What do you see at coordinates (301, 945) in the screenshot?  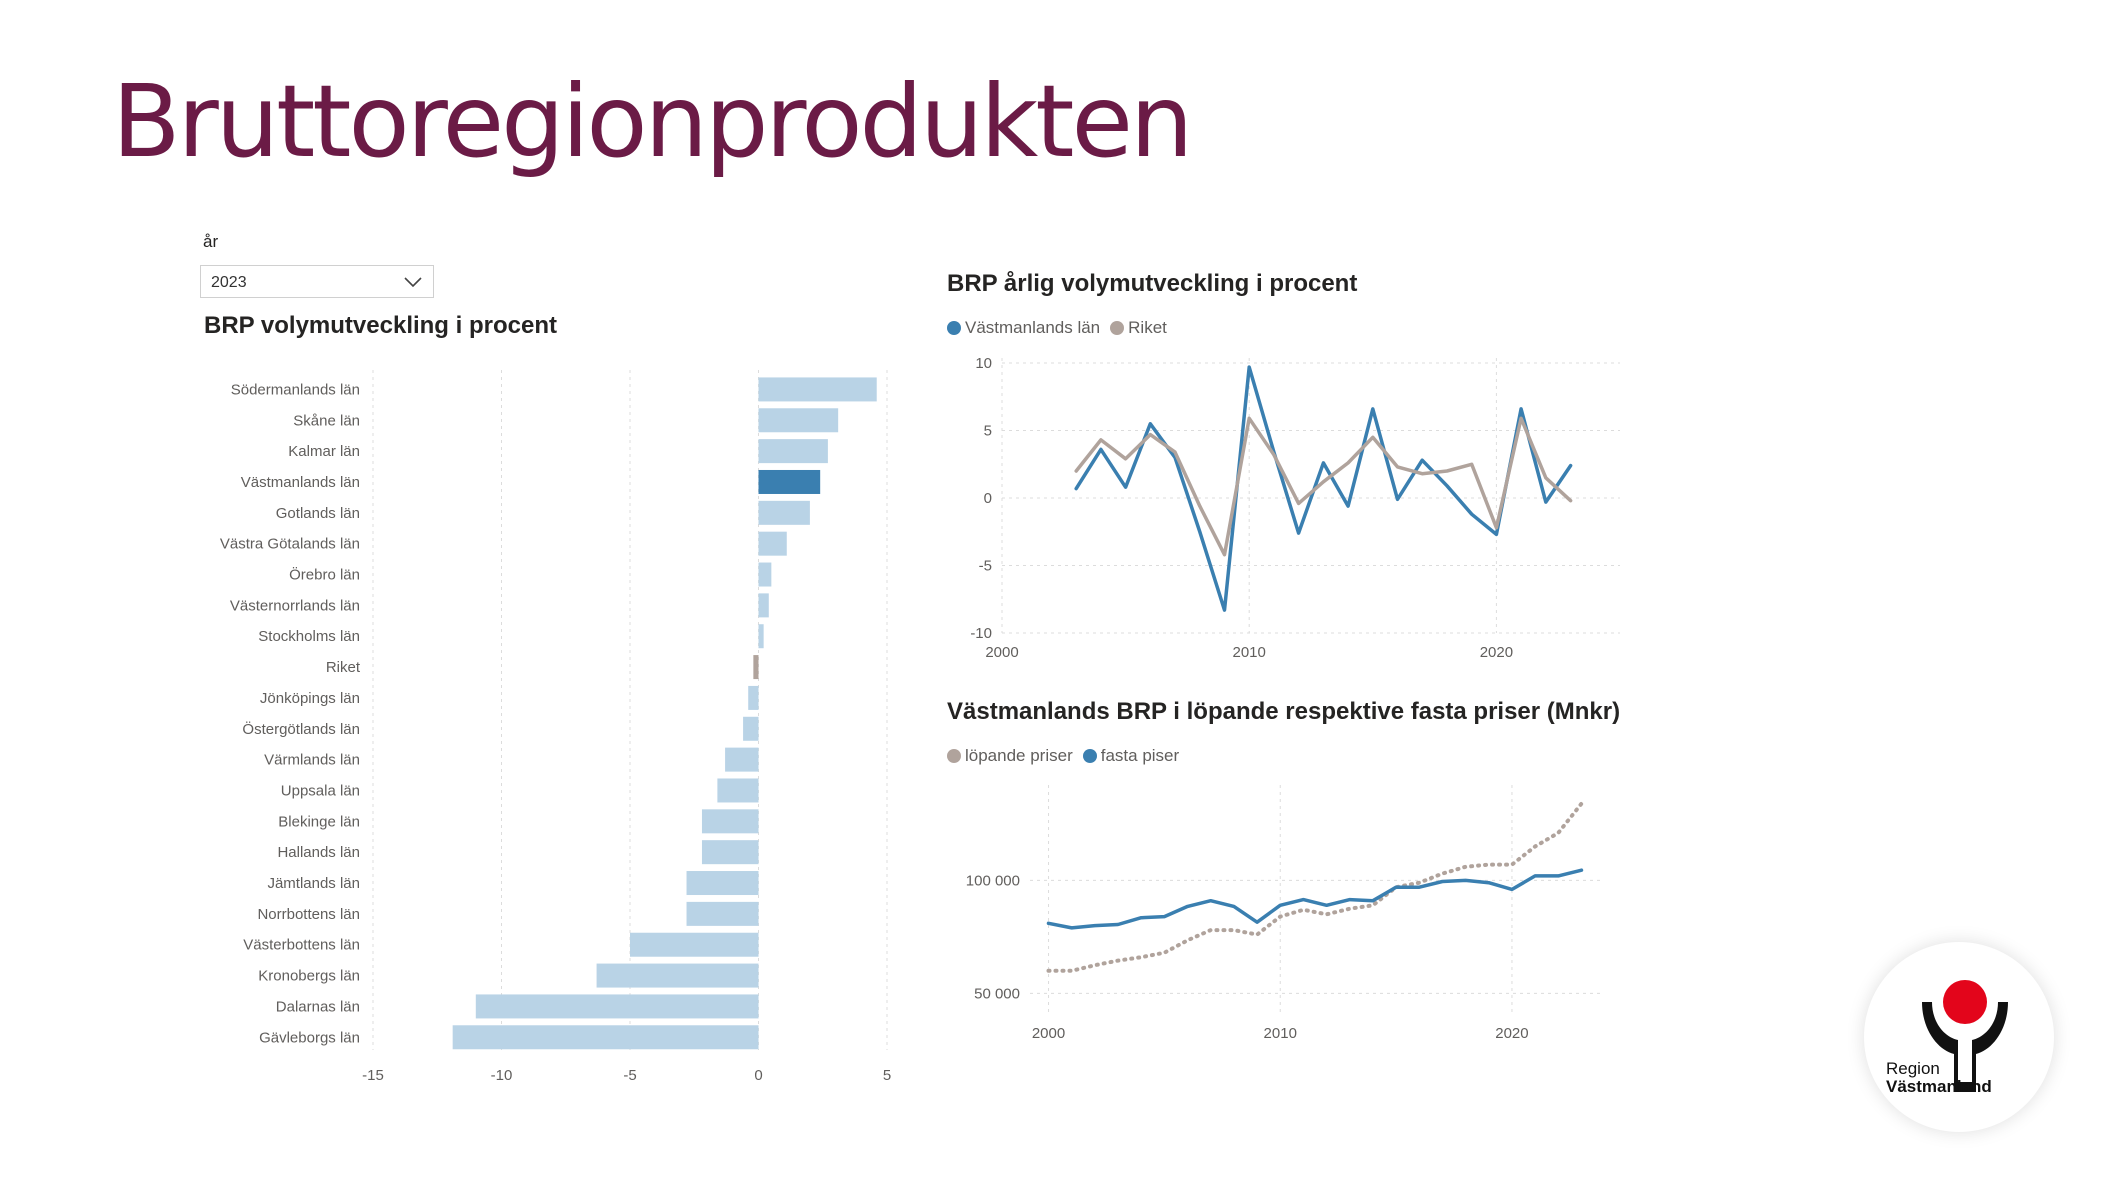 I see `bar-category-label: Västerbottens län` at bounding box center [301, 945].